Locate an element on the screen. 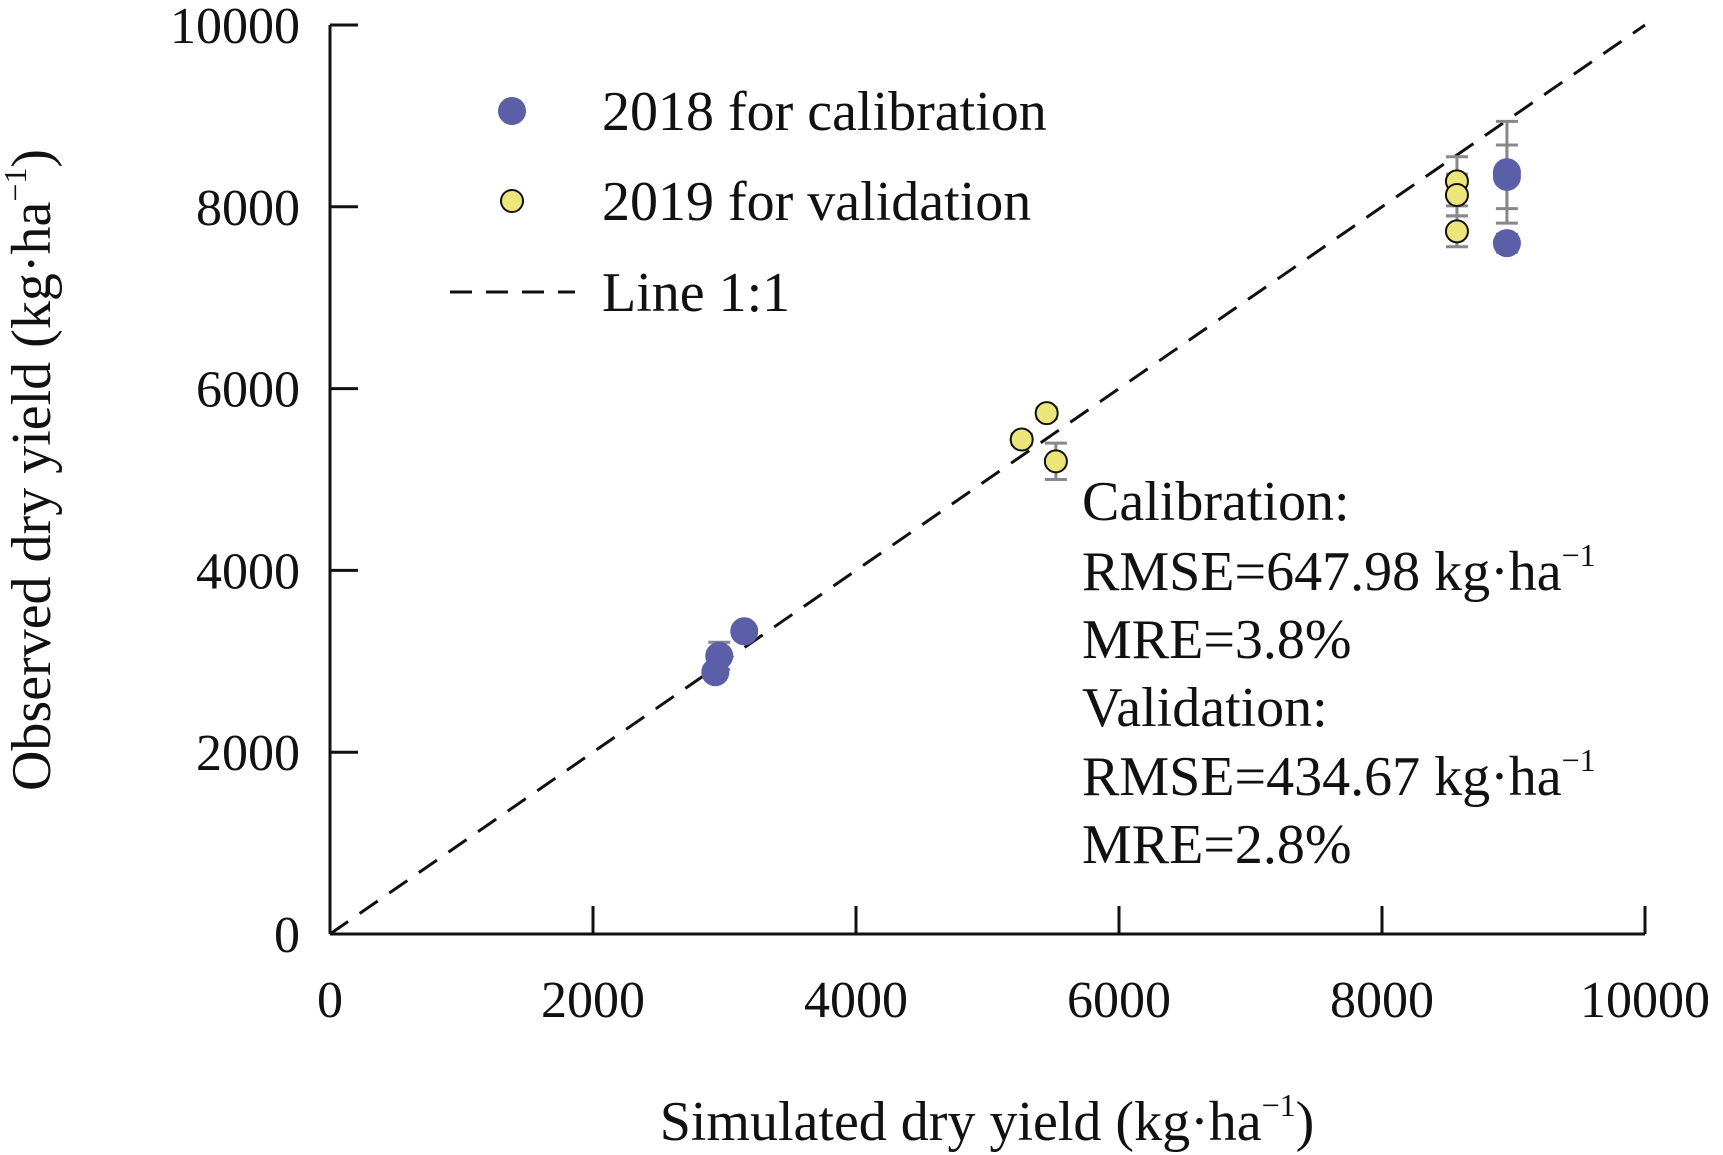  y-tick-label: 4000 is located at coordinates (248, 571).